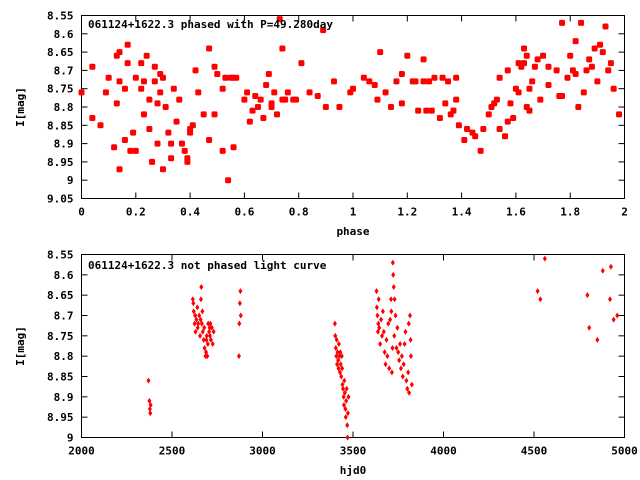 The image size is (640, 480). Describe the element at coordinates (516, 212) in the screenshot. I see `x-tick-label: 1.6` at that location.